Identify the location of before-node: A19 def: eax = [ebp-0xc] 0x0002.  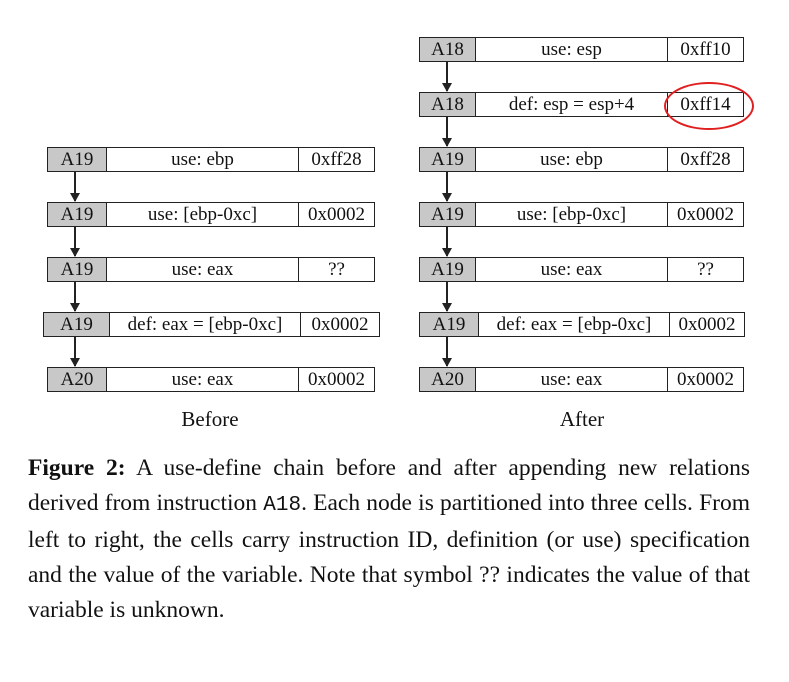
(211, 324).